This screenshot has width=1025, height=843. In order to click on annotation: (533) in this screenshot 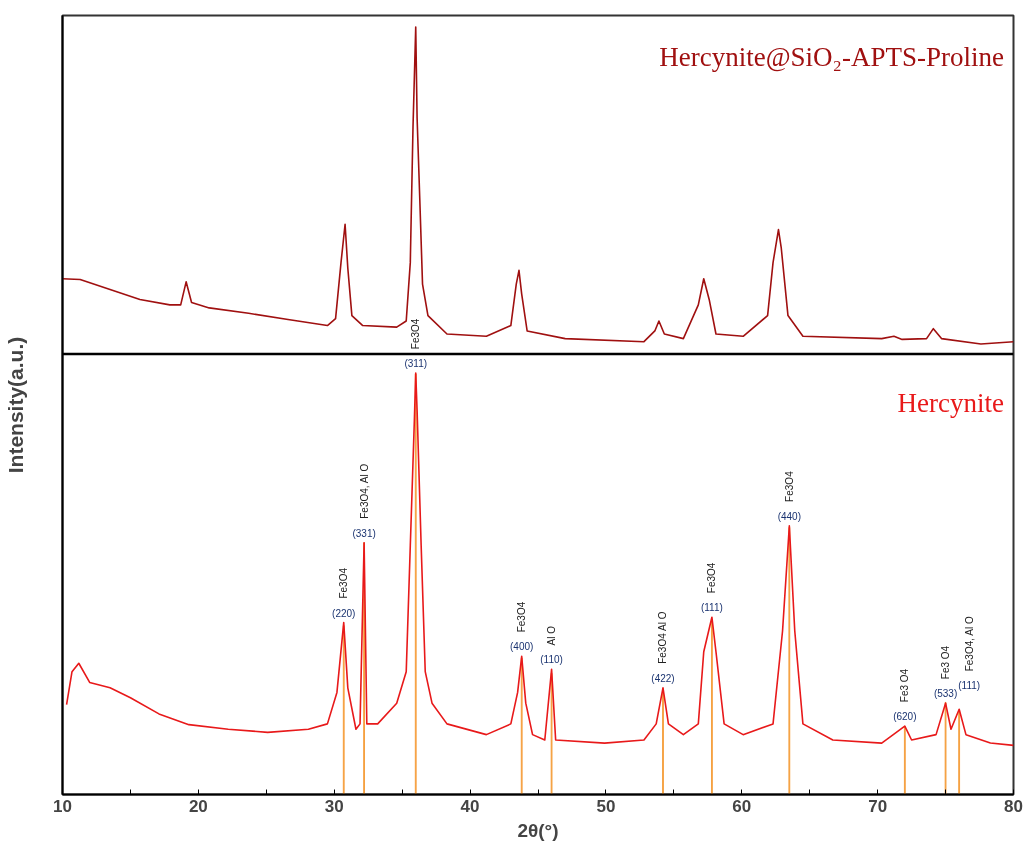, I will do `click(945, 694)`.